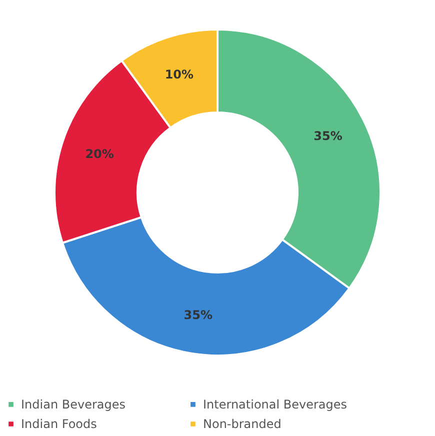 This screenshot has height=436, width=435. What do you see at coordinates (242, 424) in the screenshot?
I see `legend-label: Non-branded` at bounding box center [242, 424].